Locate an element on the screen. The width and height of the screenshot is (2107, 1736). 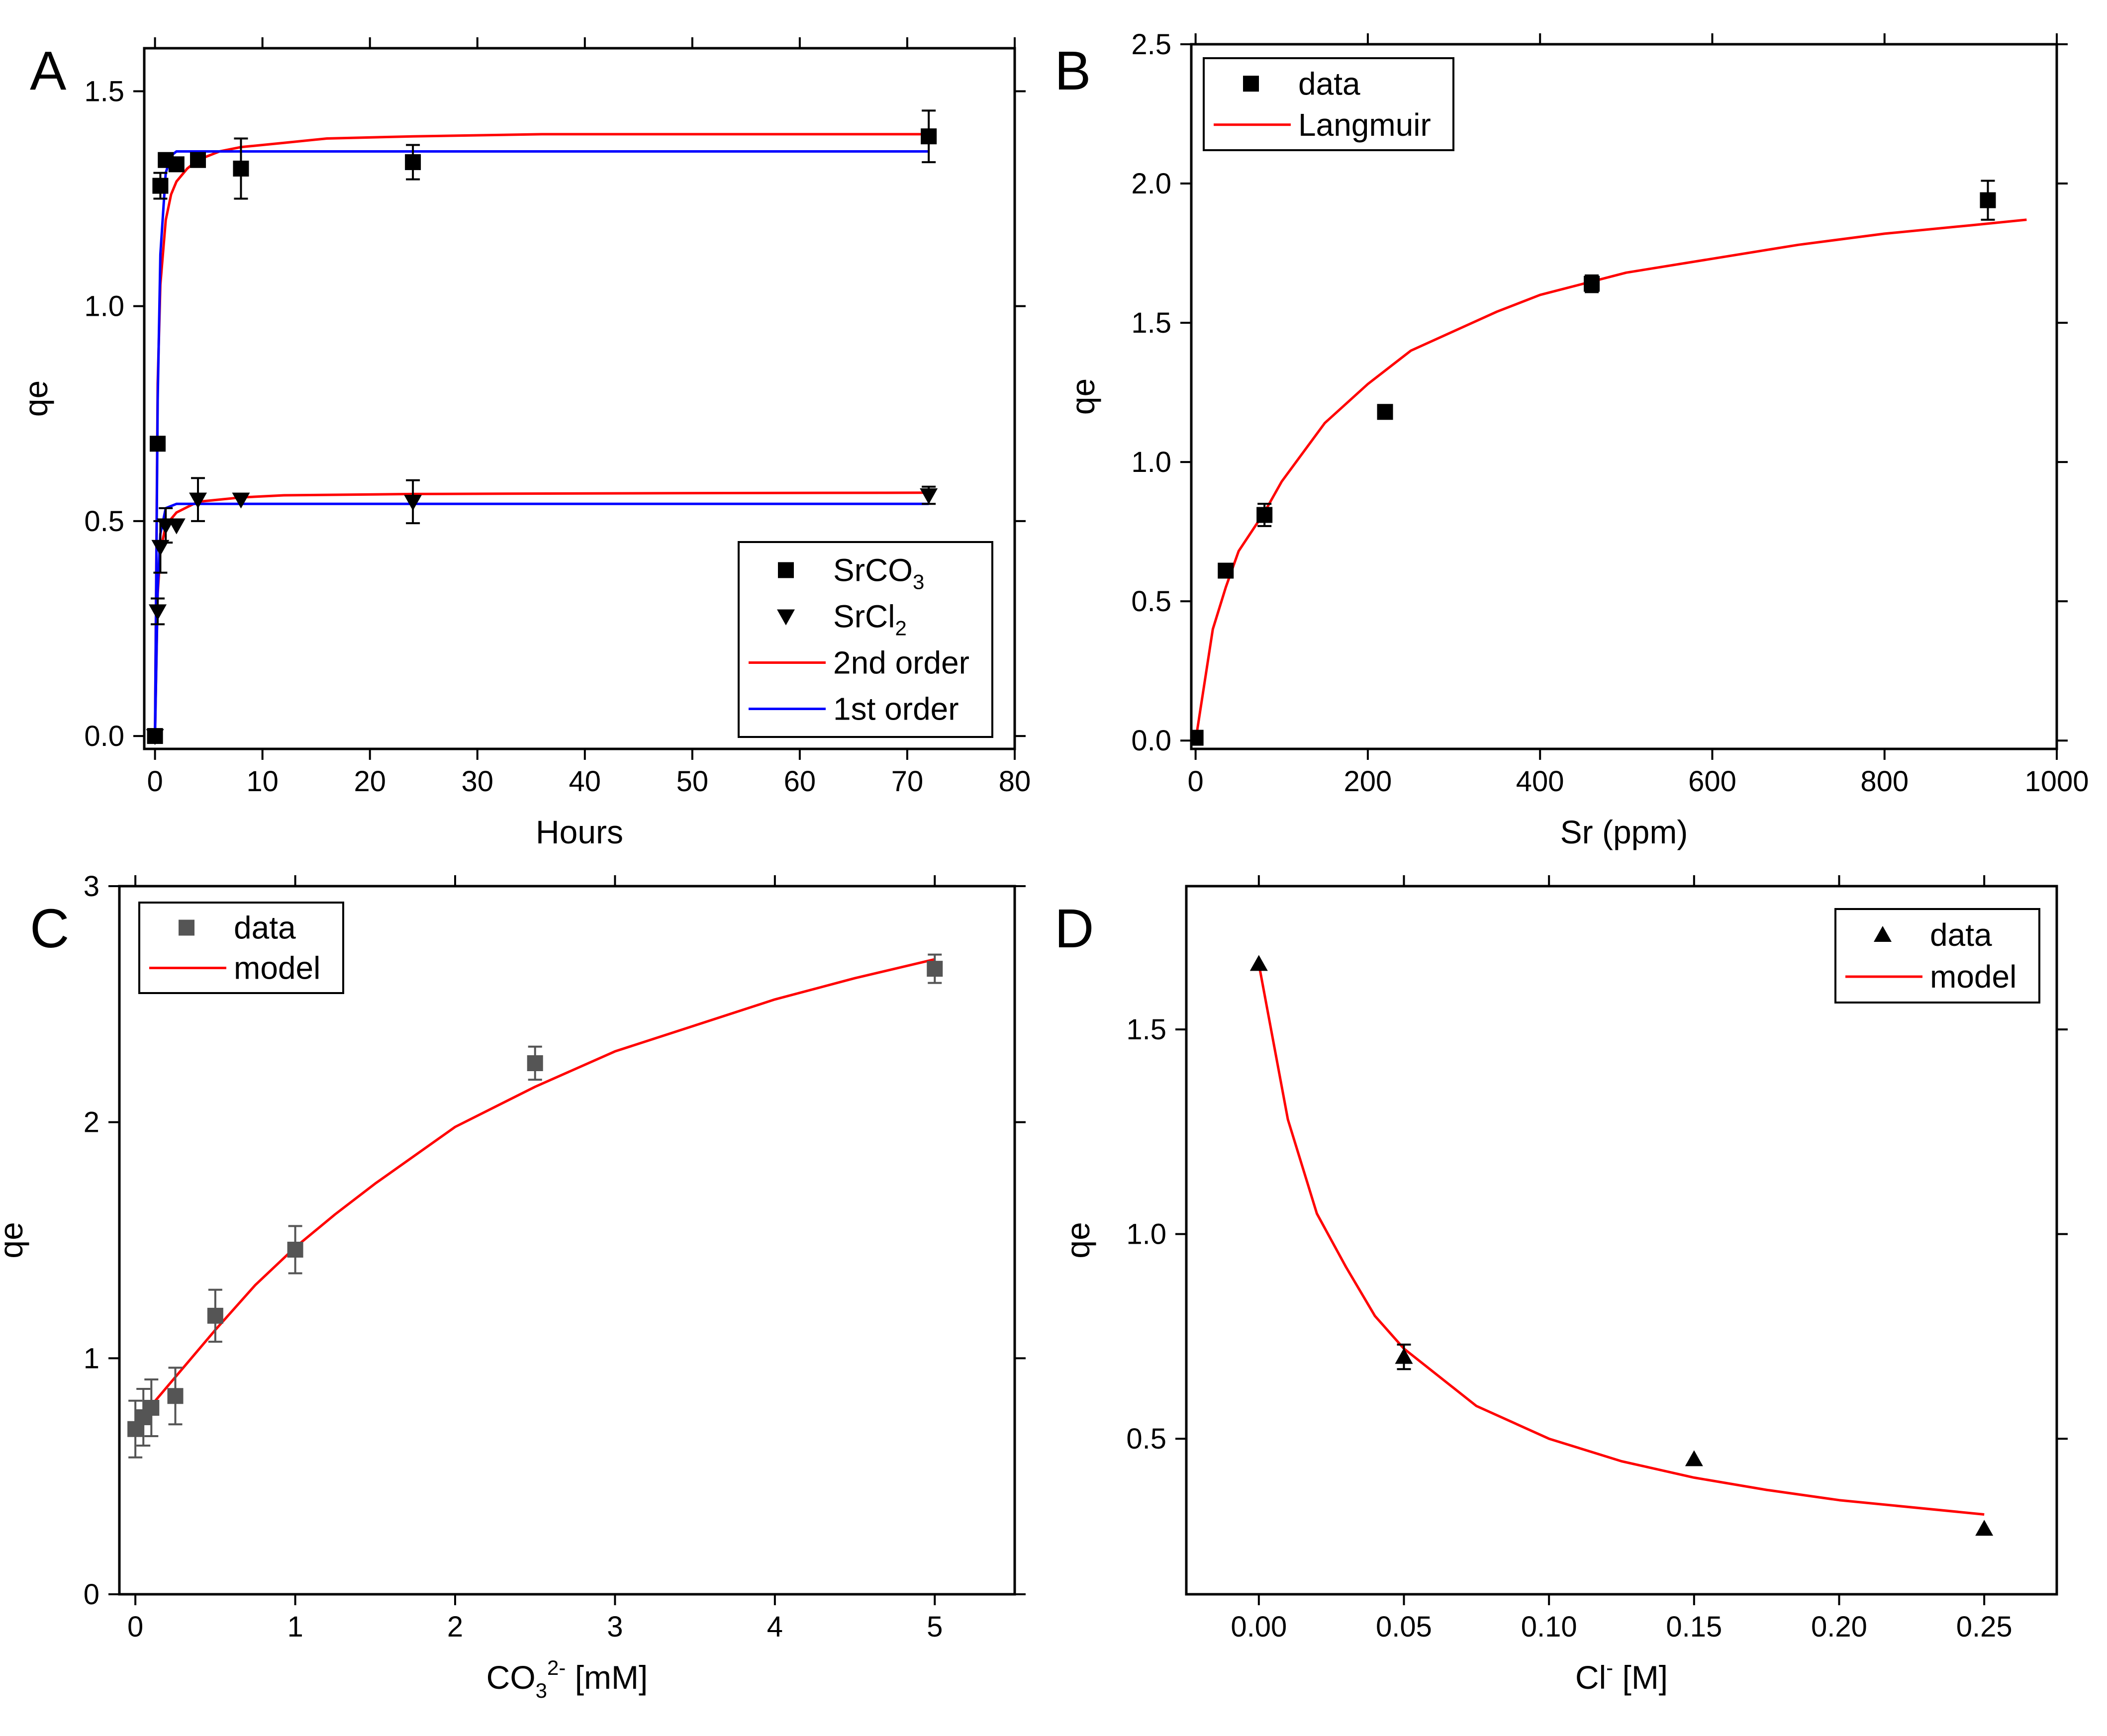
x-tick-label: 3 is located at coordinates (615, 1627).